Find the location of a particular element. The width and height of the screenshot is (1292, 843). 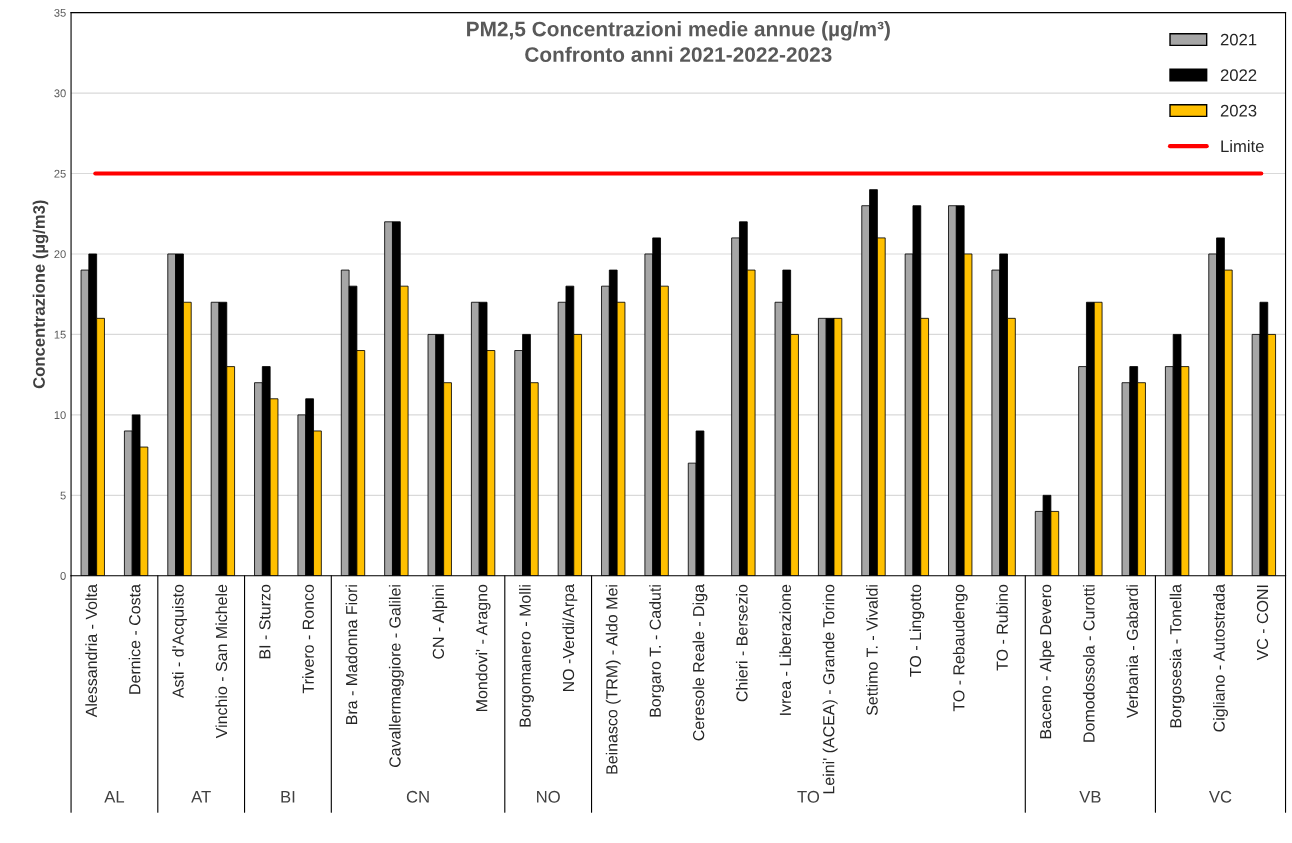

legend-label: 2023 is located at coordinates (1238, 110).